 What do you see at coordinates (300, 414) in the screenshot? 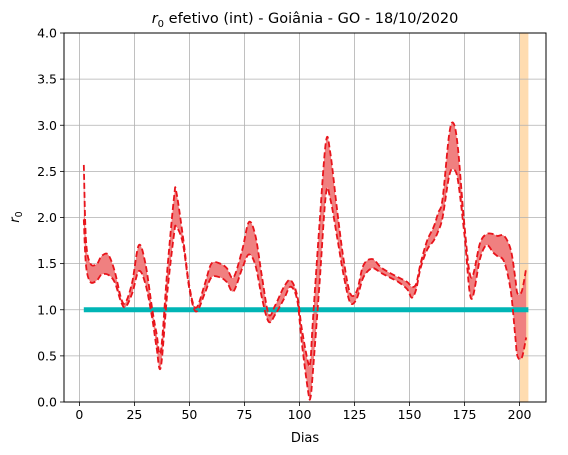
I see `x-tick-label: 100` at bounding box center [300, 414].